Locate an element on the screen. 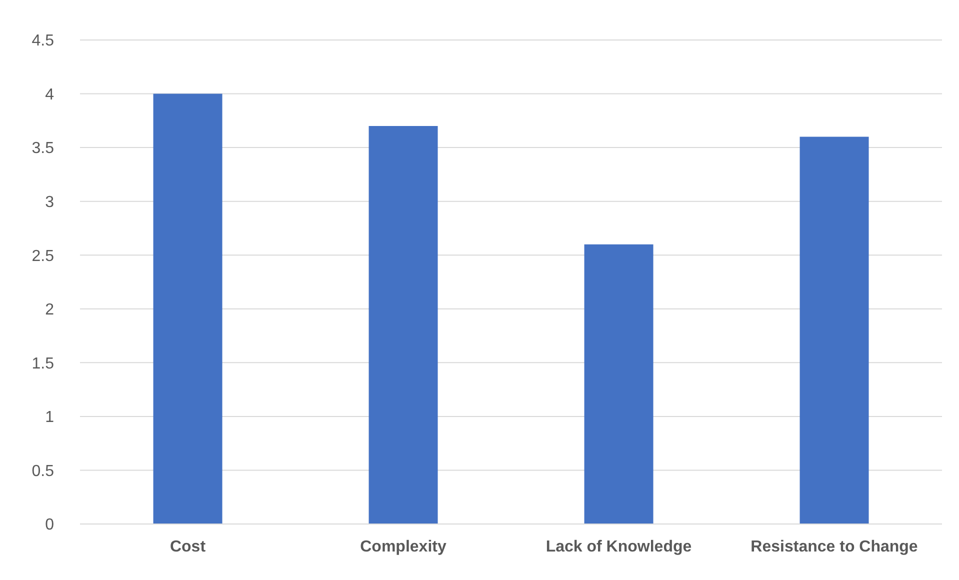  y-tick-label: 0.5 is located at coordinates (43, 471).